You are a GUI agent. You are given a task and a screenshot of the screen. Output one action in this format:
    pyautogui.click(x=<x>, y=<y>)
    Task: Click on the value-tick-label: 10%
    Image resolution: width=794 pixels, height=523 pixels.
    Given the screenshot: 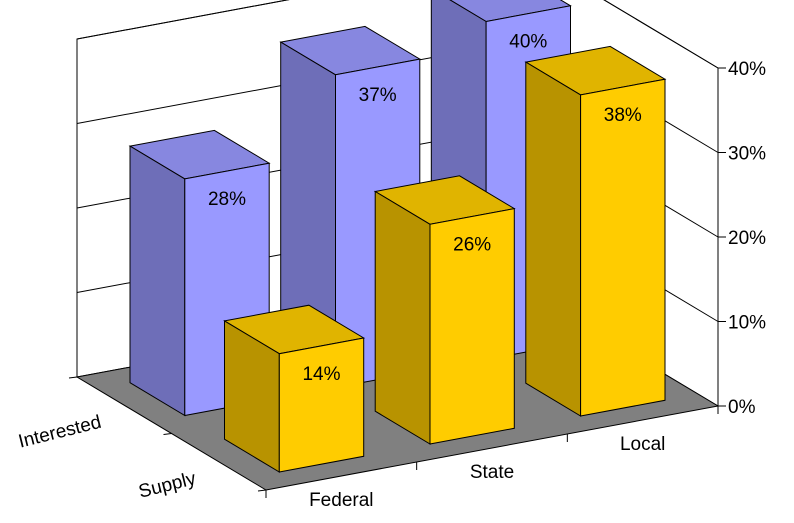 What is the action you would take?
    pyautogui.click(x=747, y=323)
    